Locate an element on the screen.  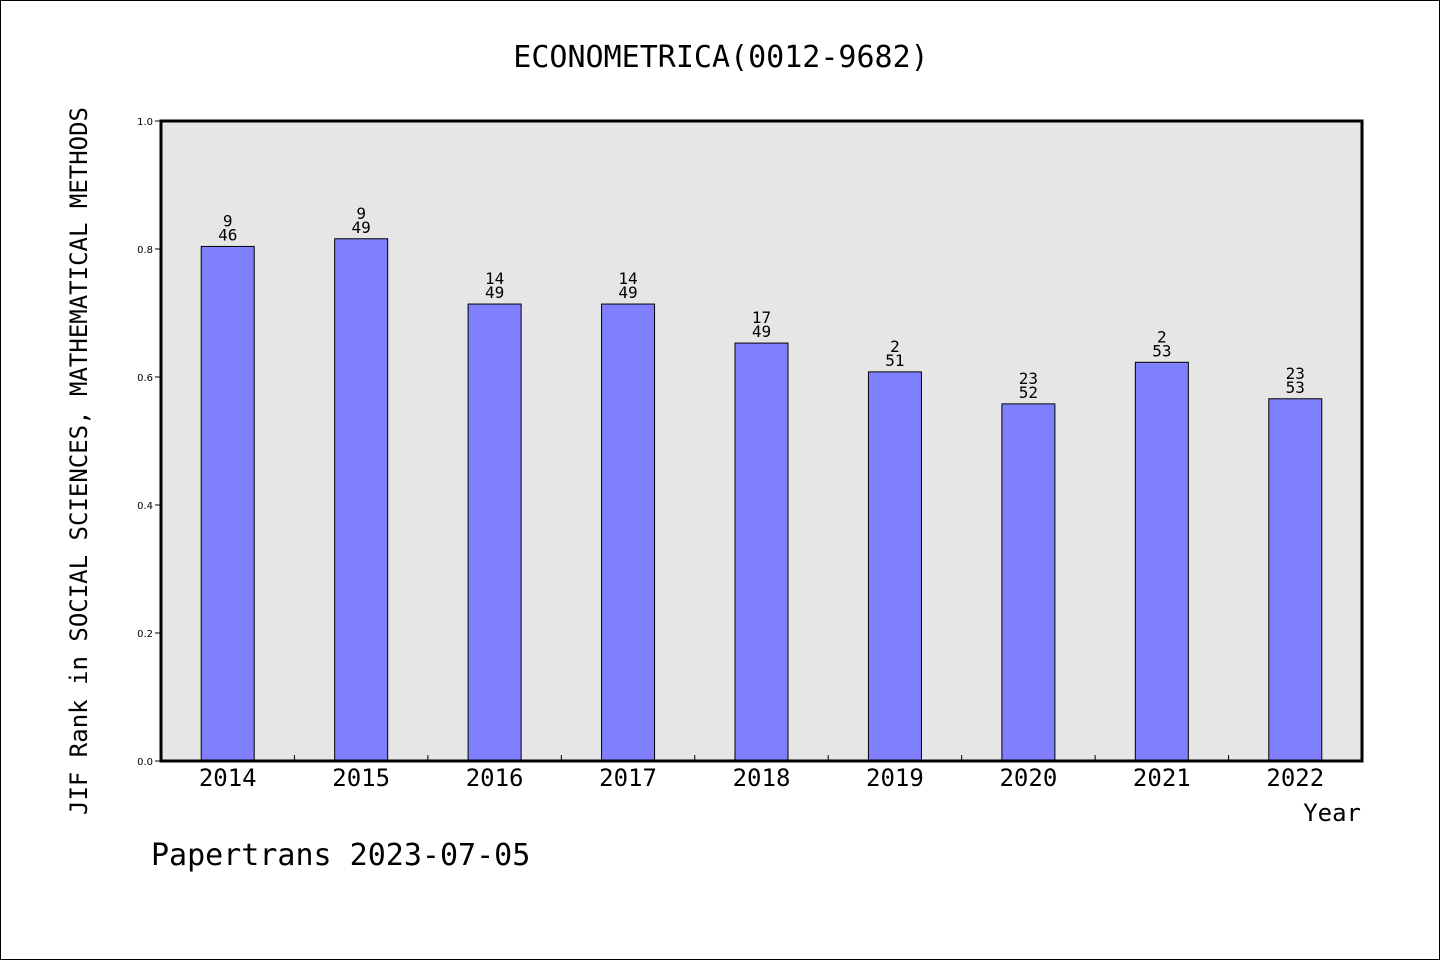
y-tick-label: 0.2 is located at coordinates (145, 634).